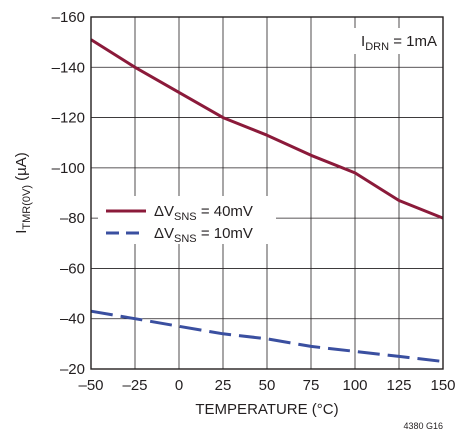 The image size is (456, 436). I want to click on x-tick-label: 75, so click(311, 385).